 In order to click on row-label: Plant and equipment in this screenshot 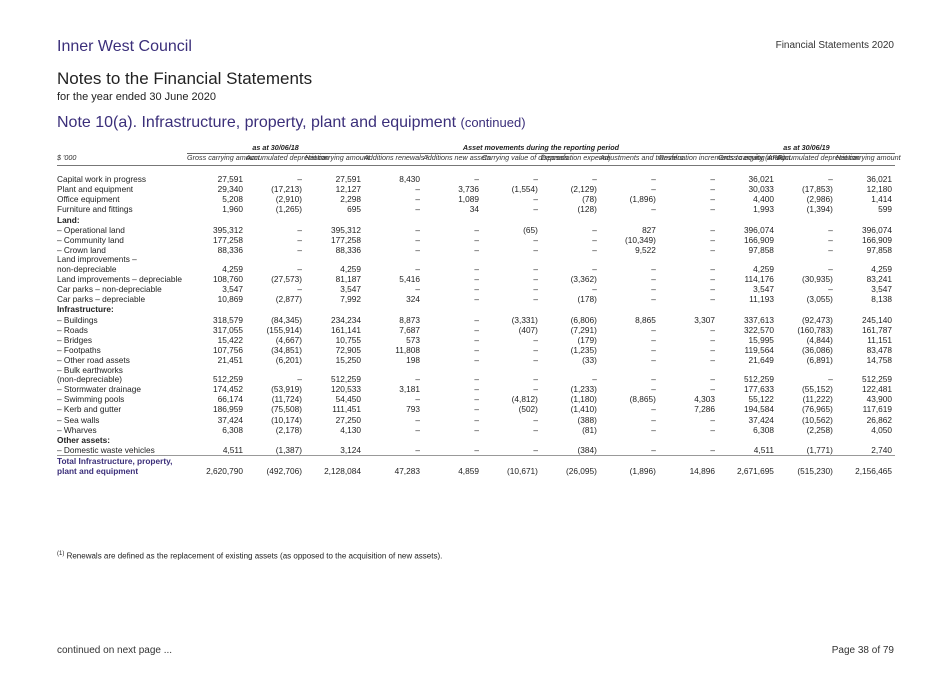, I will do `click(122, 189)`.